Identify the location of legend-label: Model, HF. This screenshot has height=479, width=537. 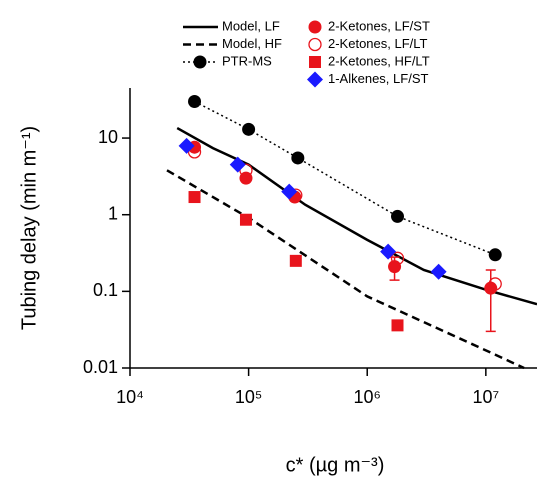
(252, 43).